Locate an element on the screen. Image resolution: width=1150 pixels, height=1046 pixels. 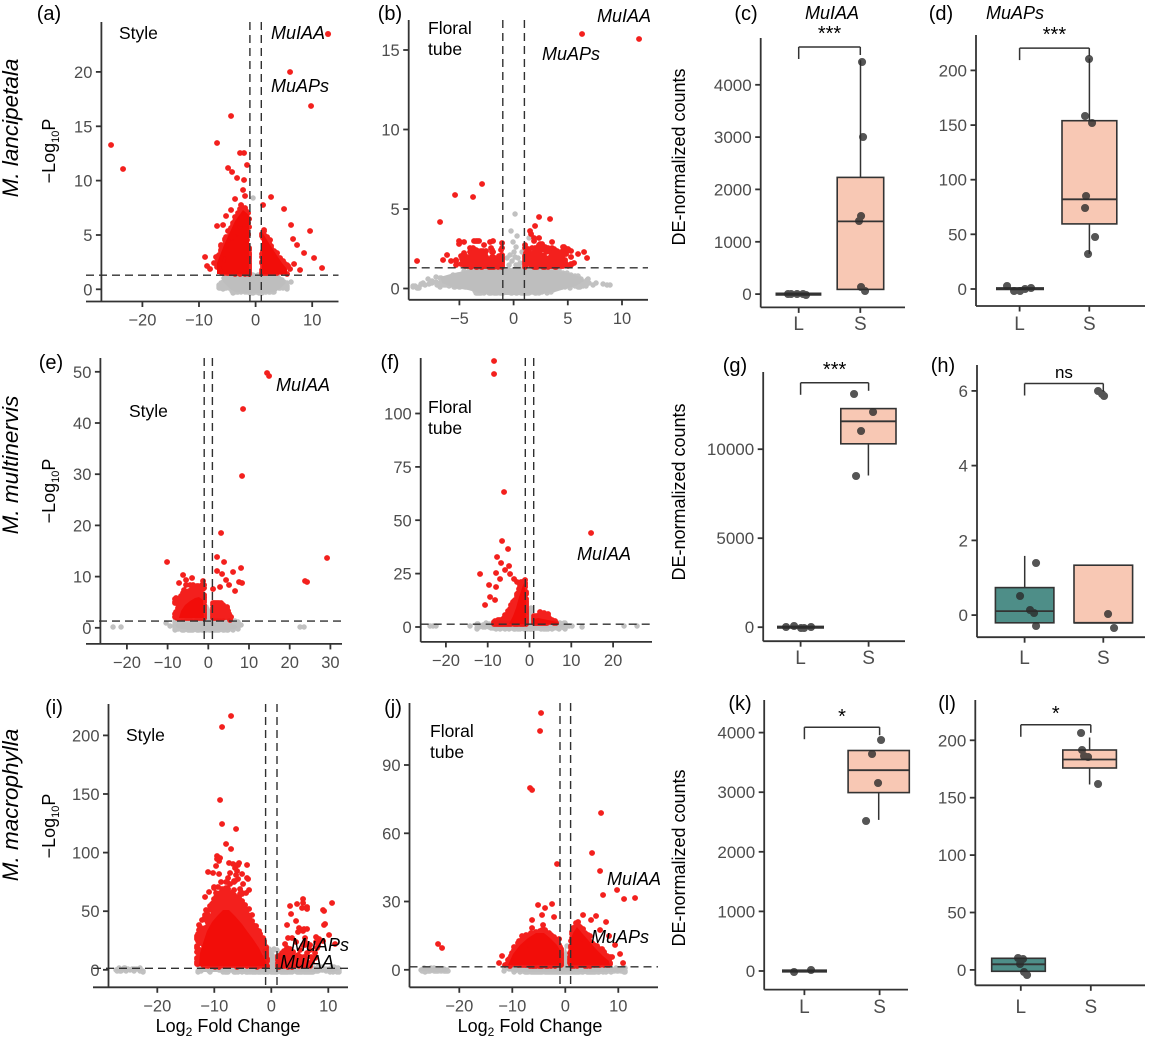
svg-text: (h) is located at coordinates (943, 366).